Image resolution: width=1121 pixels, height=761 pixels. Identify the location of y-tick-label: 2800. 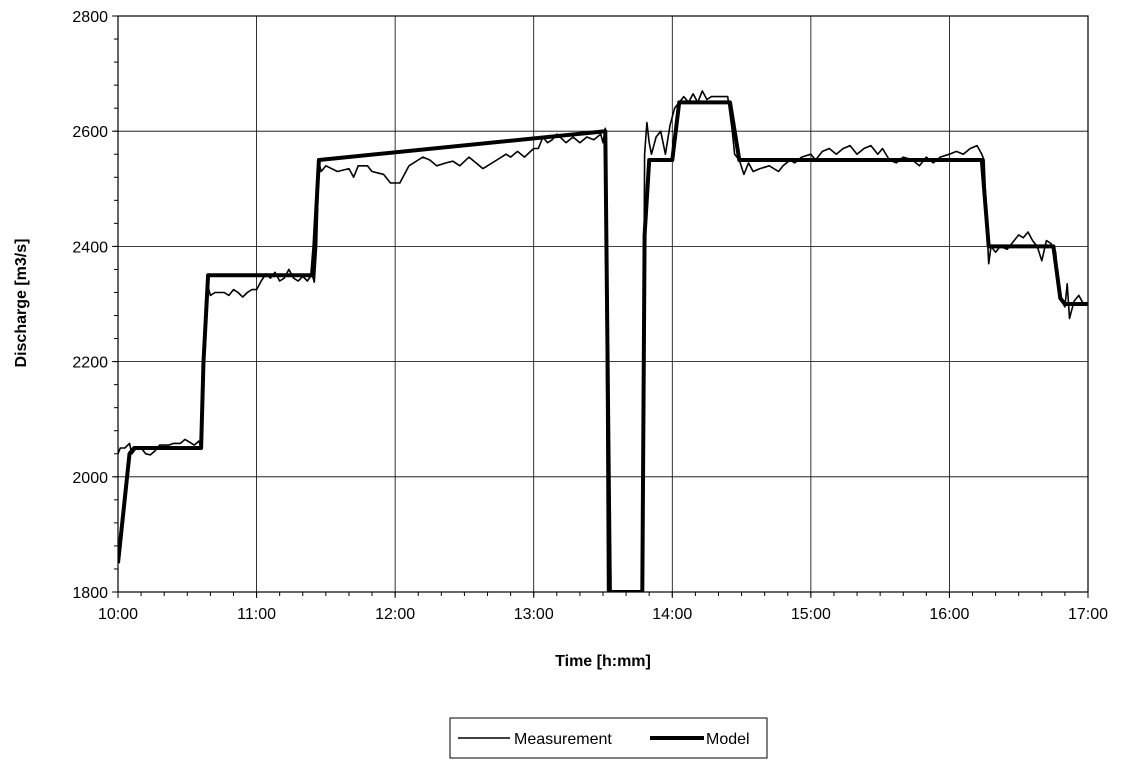
(90, 17).